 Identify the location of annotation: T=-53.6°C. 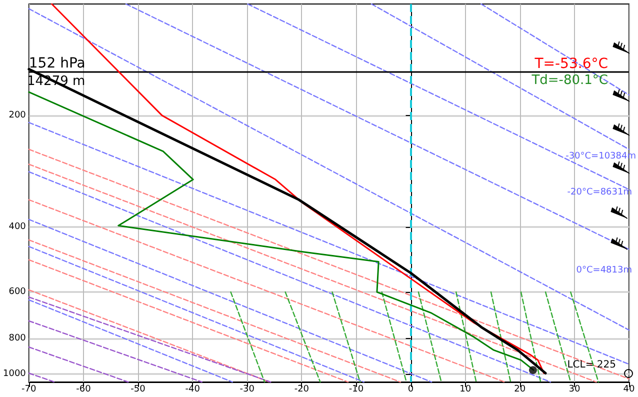
(571, 64).